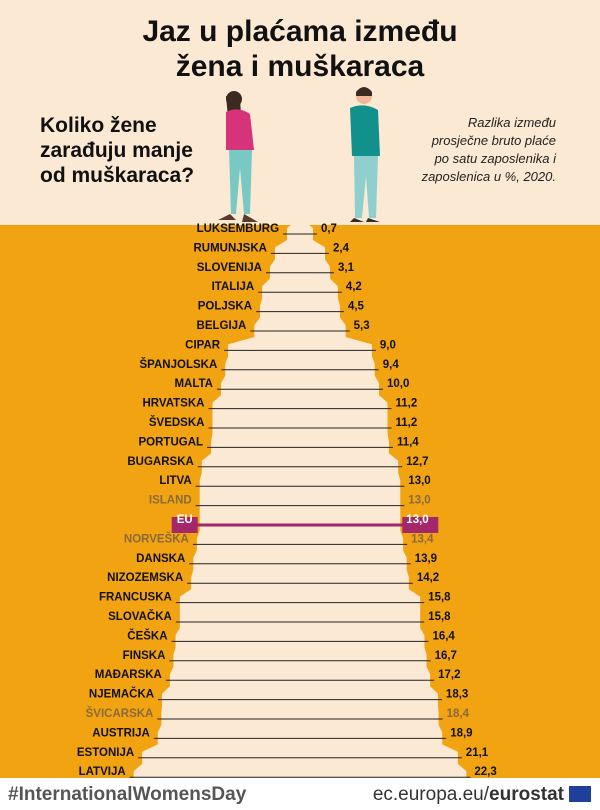 This screenshot has height=810, width=600. I want to click on woman-trousers, so click(240, 182).